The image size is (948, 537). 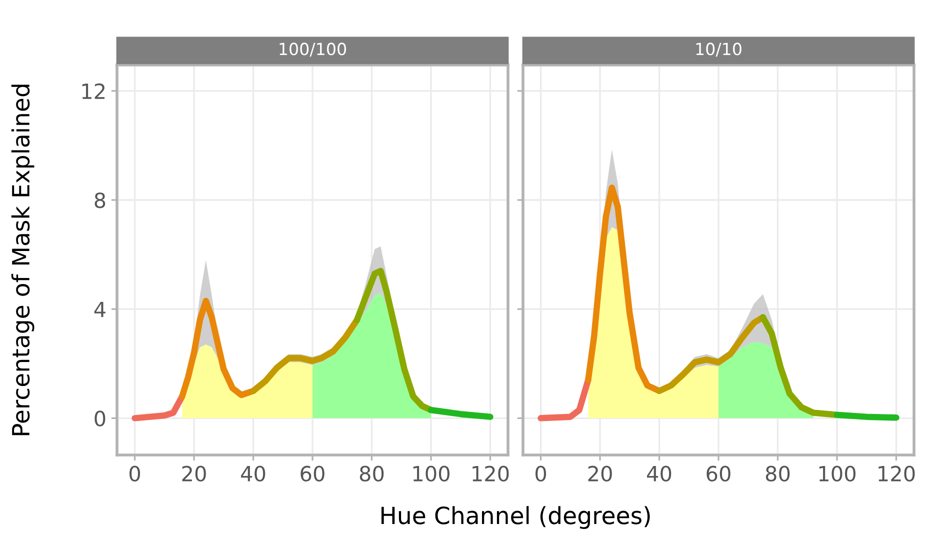 What do you see at coordinates (100, 418) in the screenshot?
I see `y-tick-label: 0` at bounding box center [100, 418].